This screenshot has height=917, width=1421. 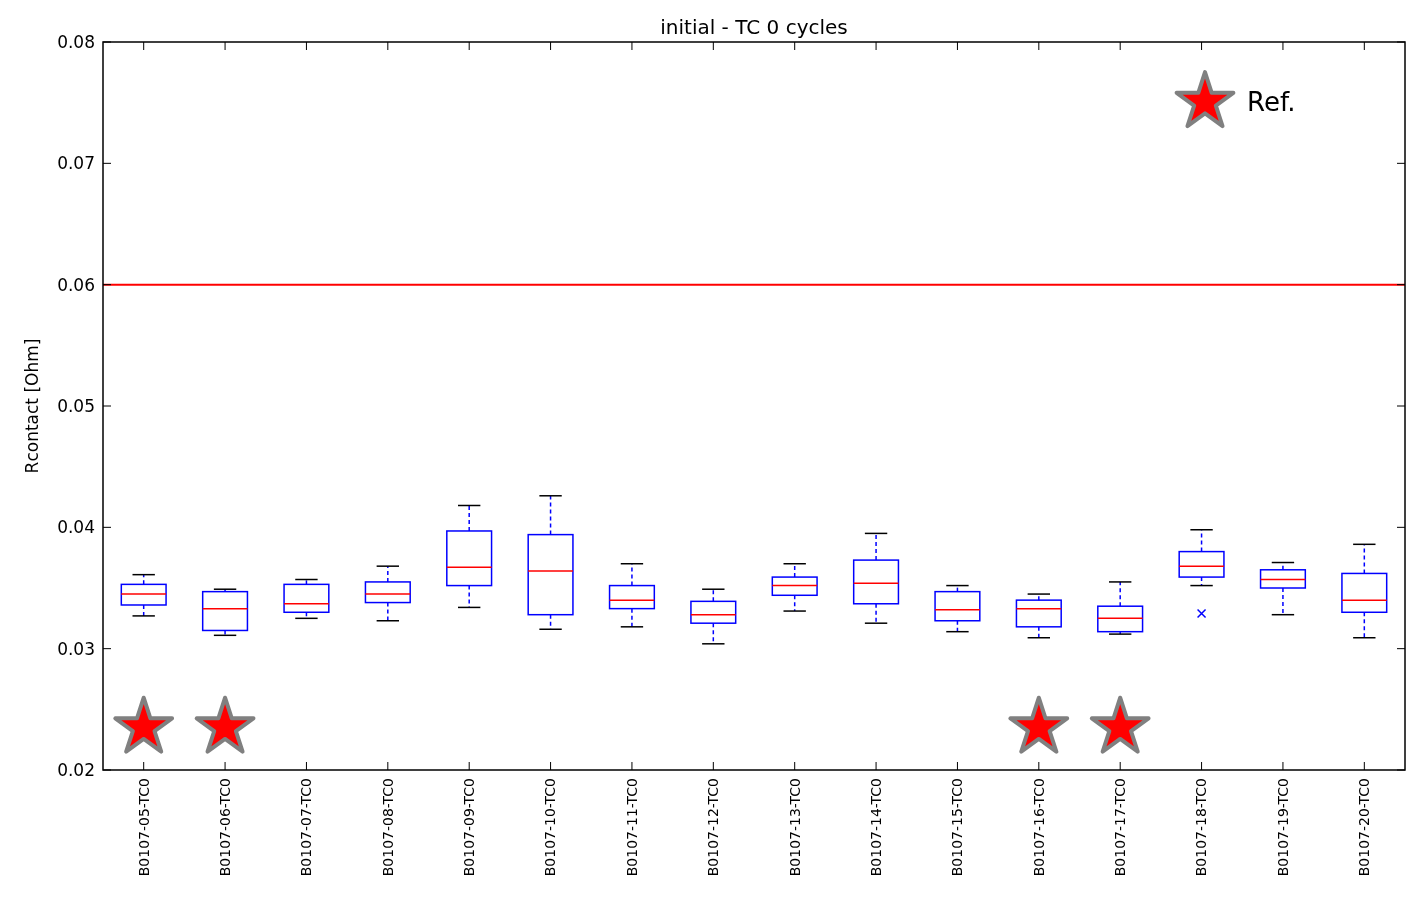 What do you see at coordinates (76, 648) in the screenshot?
I see `y-tick-label: 0.03` at bounding box center [76, 648].